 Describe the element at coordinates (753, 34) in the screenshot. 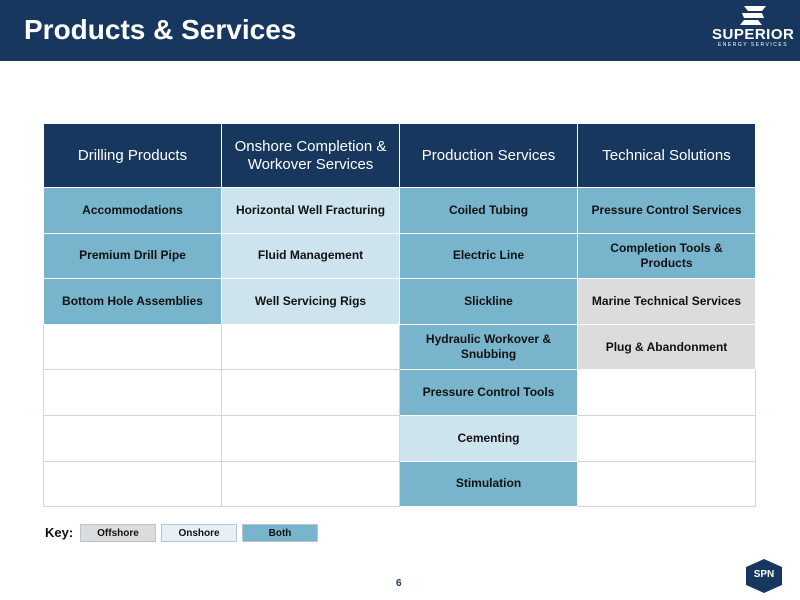

I see `logo-name: SUPERIOR` at that location.